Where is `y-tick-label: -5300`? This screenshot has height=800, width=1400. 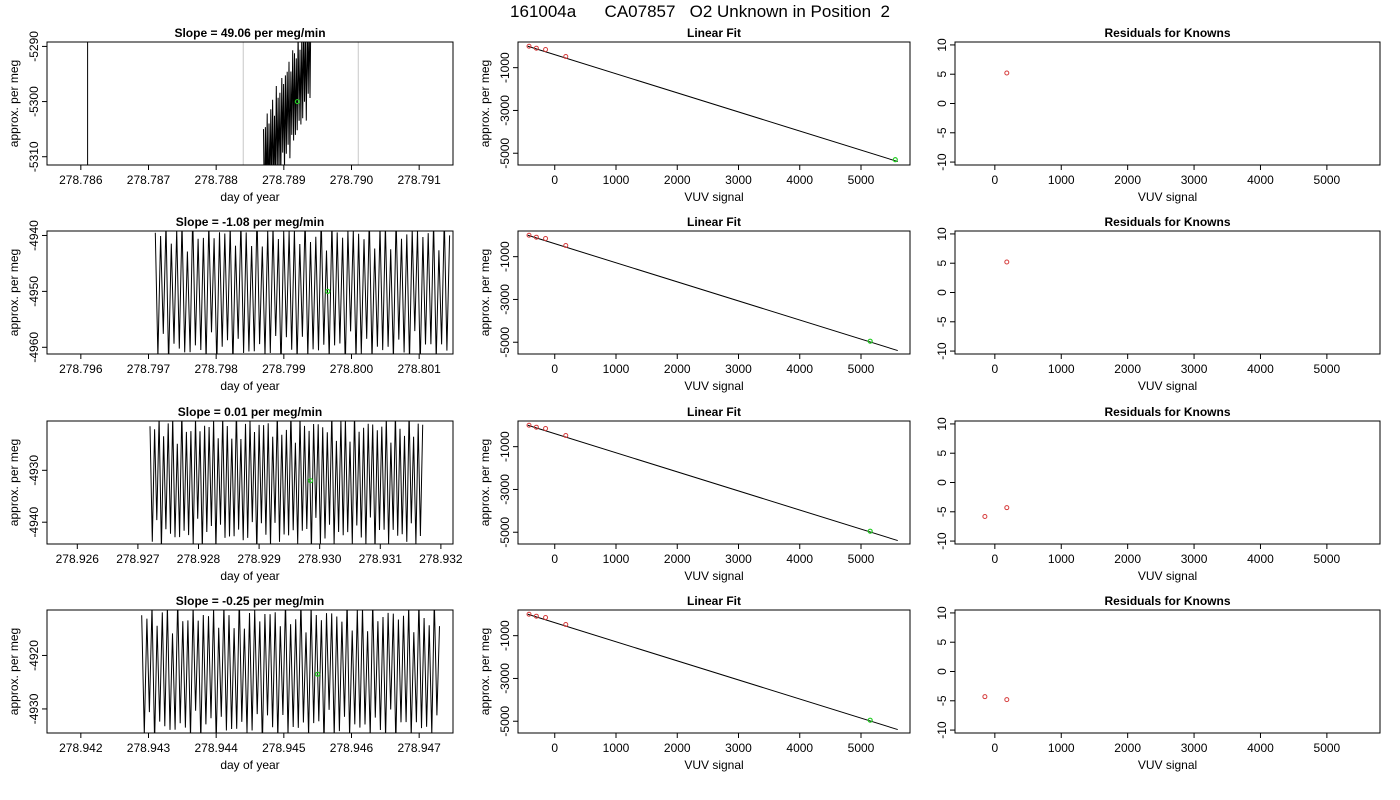
y-tick-label: -5300 is located at coordinates (34, 101).